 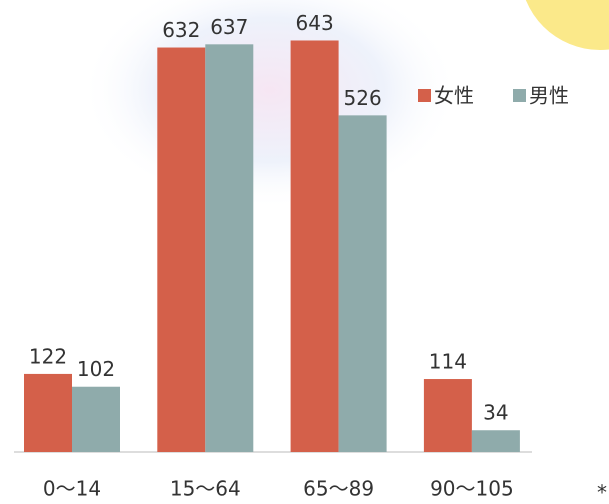 I want to click on value-label: 102, so click(x=96, y=369).